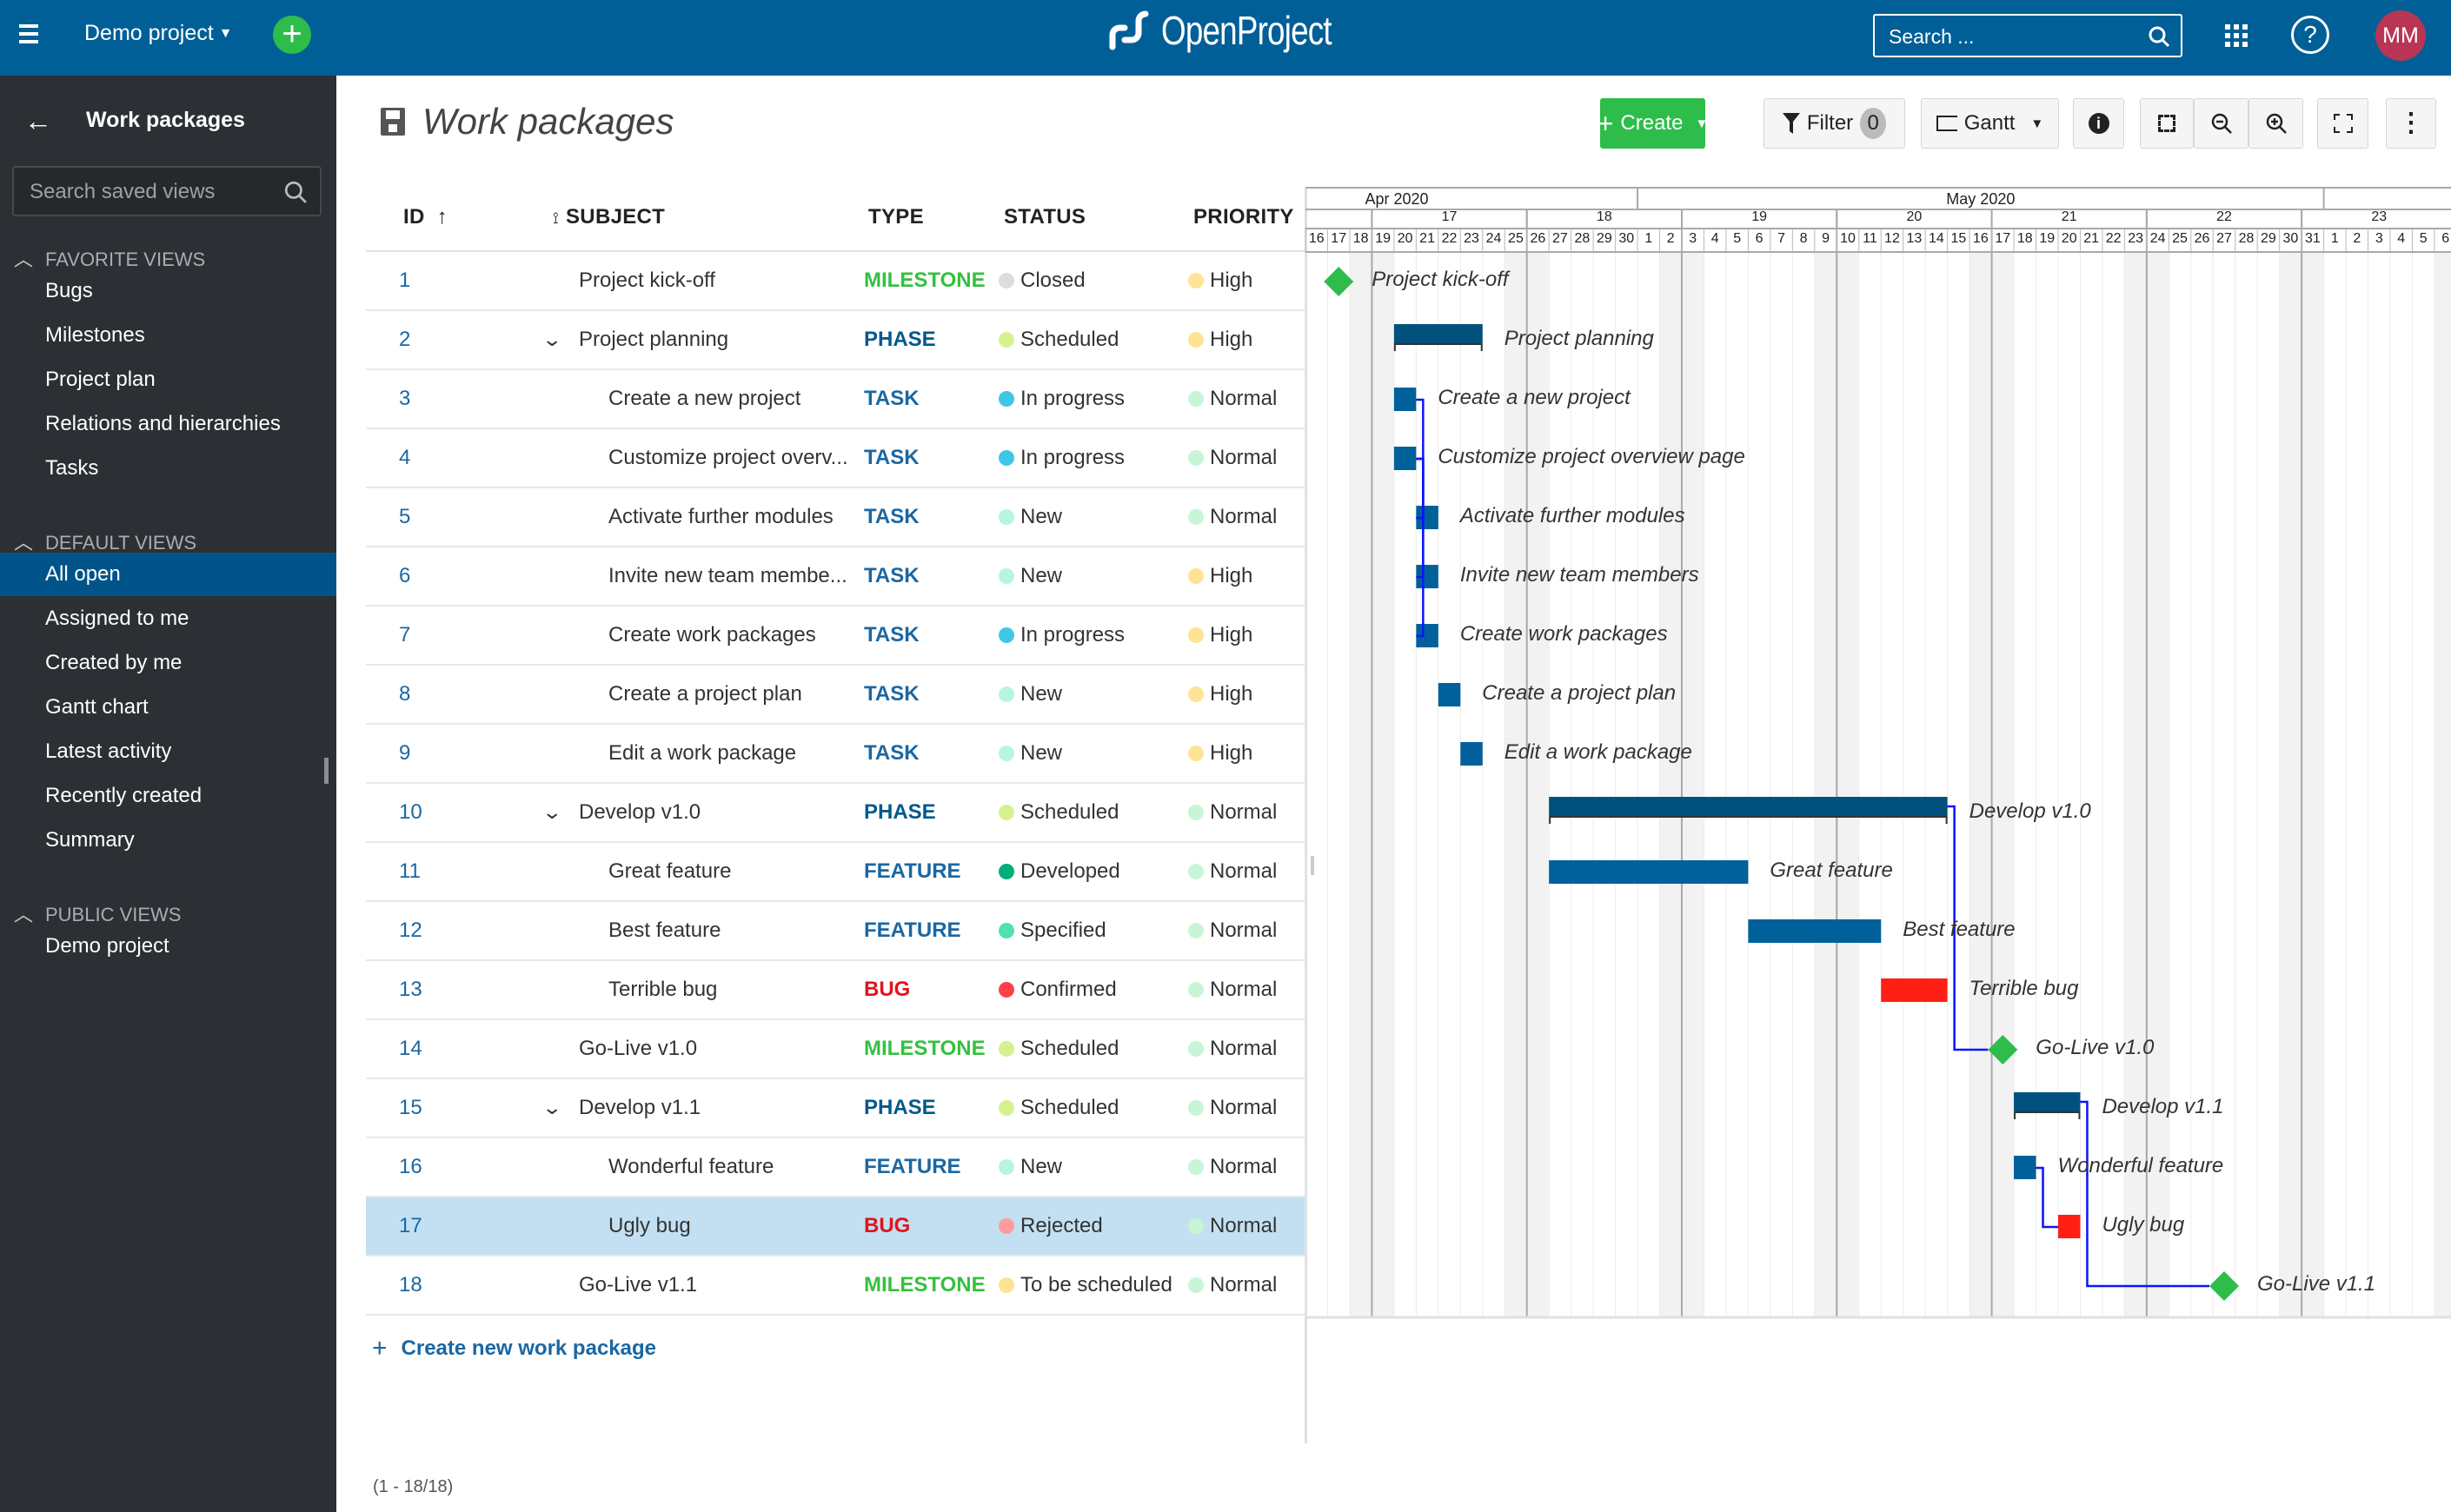  I want to click on work-package-id: 1, so click(405, 280).